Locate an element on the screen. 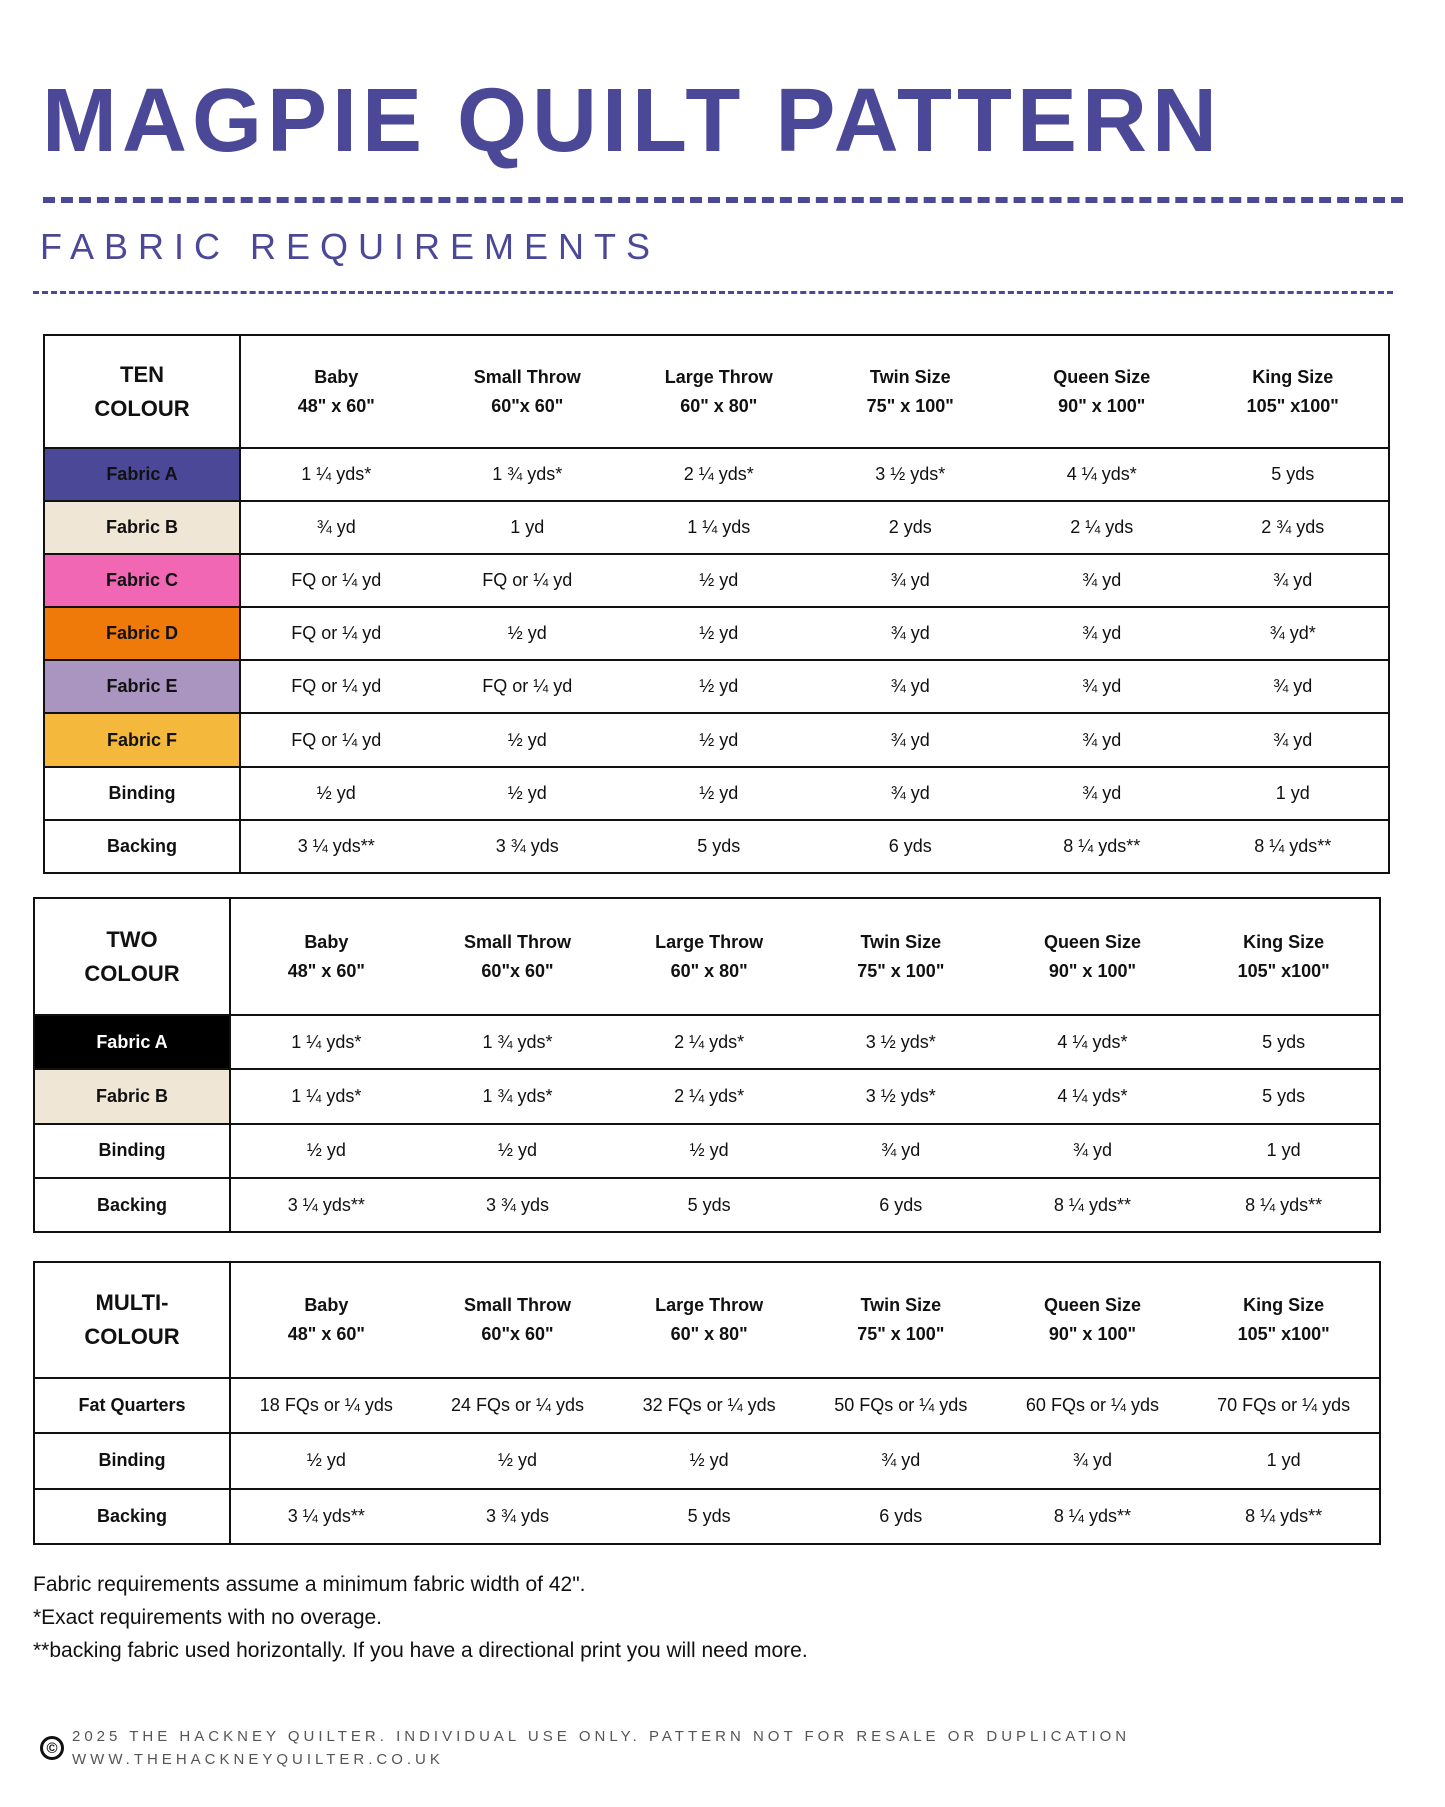  table-heading: MULTI- COLOUR is located at coordinates (132, 1319).